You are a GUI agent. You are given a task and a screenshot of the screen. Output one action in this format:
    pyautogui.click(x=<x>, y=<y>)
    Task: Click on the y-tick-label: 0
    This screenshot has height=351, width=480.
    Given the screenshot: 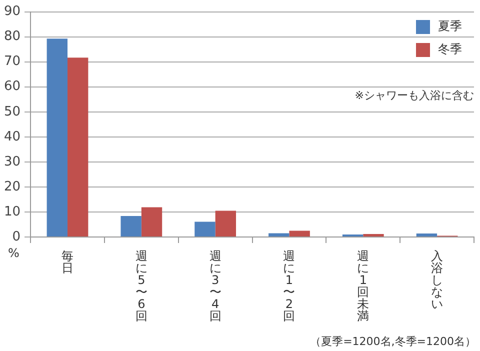 What is the action you would take?
    pyautogui.click(x=16, y=236)
    